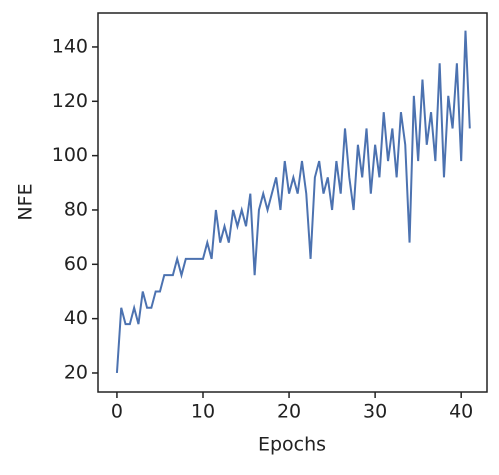  What do you see at coordinates (117, 412) in the screenshot?
I see `x-tick-label: 0` at bounding box center [117, 412].